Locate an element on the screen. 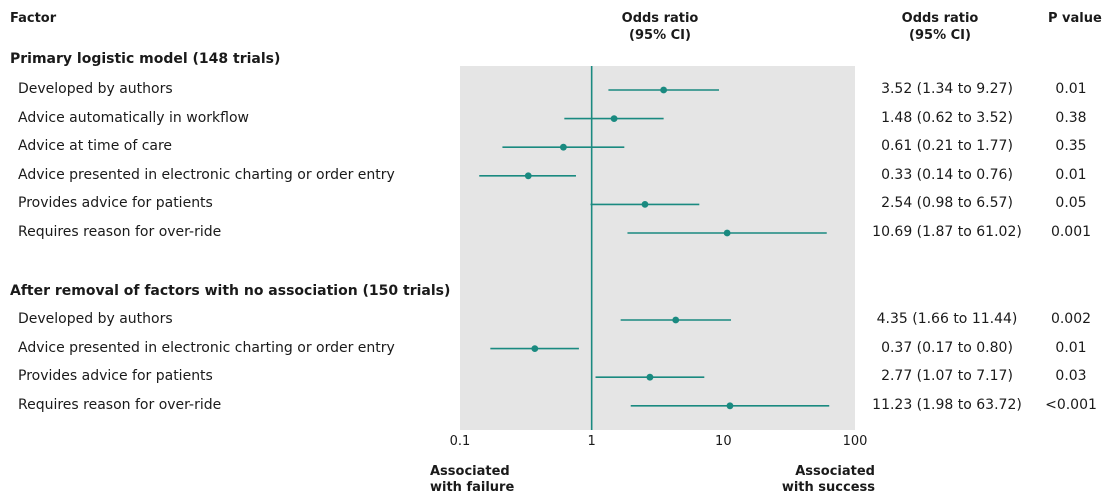 The height and width of the screenshot is (497, 1110). row-ci-text: 2.77 (1.07 to 7.17) is located at coordinates (947, 376).